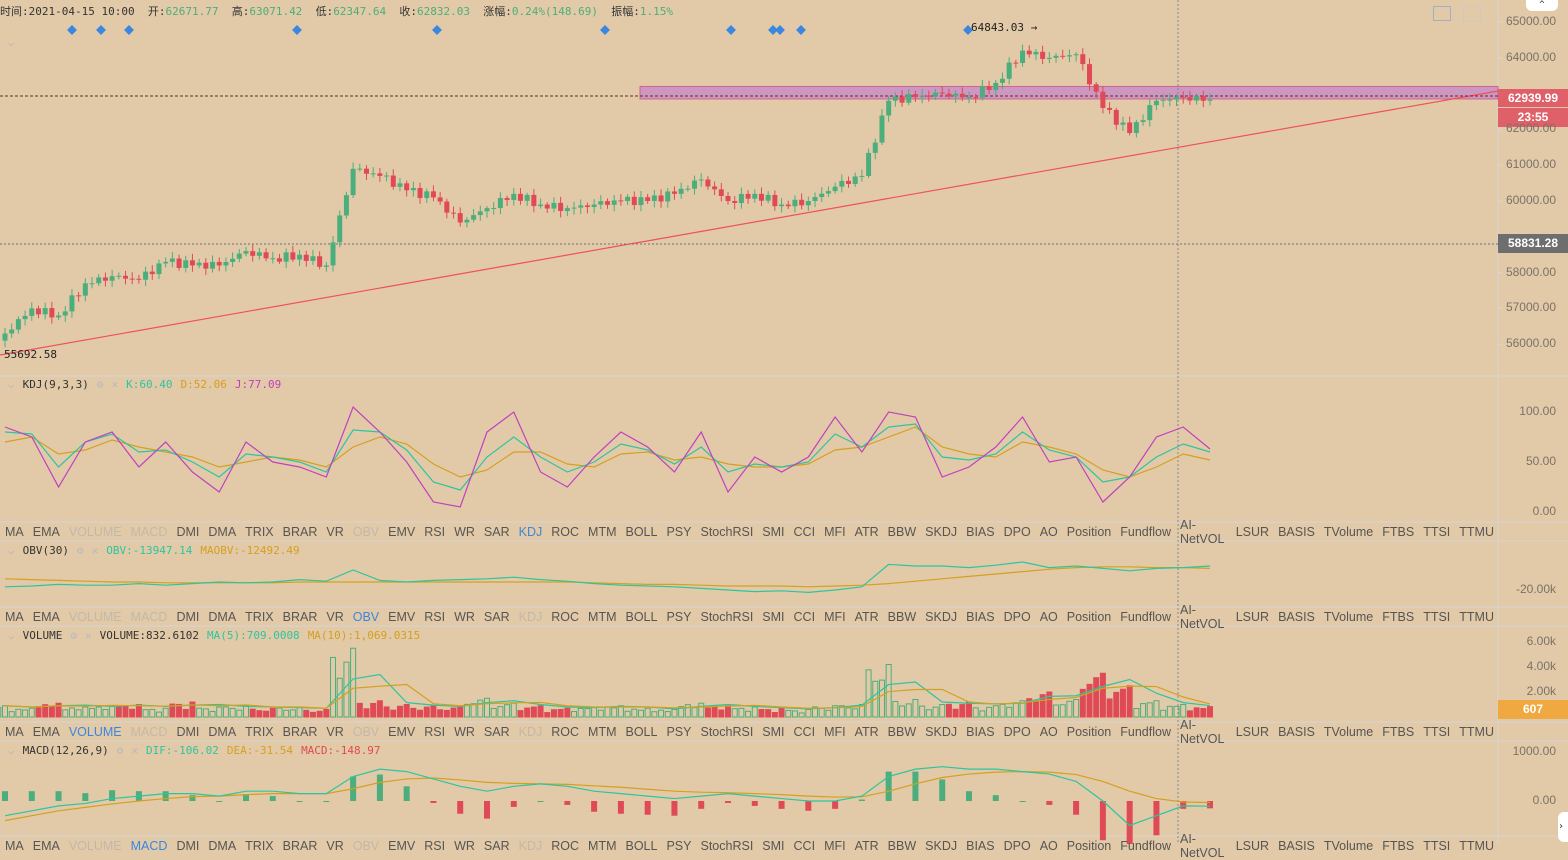 Image resolution: width=1568 pixels, height=860 pixels. What do you see at coordinates (1563, 827) in the screenshot?
I see `expand-right-button: ›` at bounding box center [1563, 827].